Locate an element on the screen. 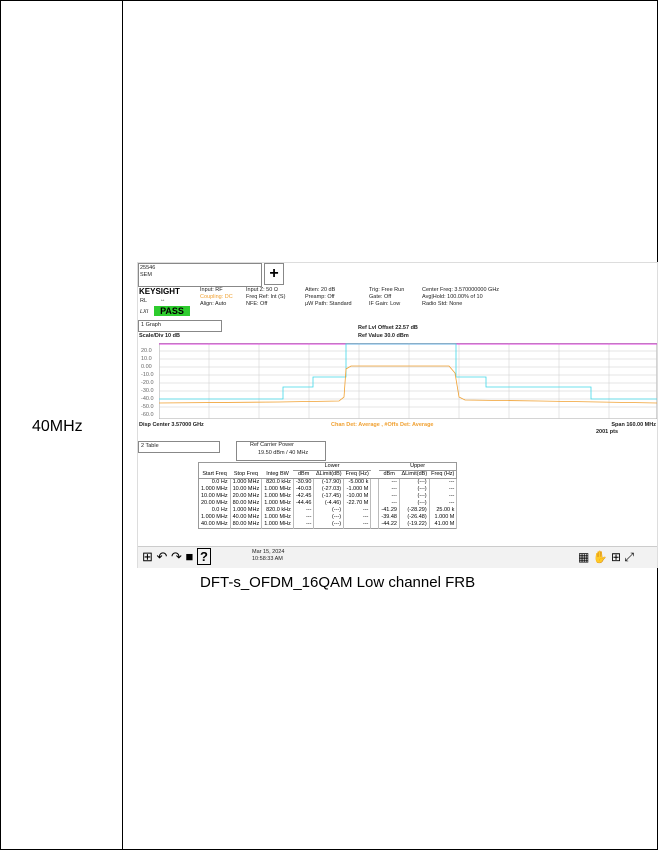  info-text: µW Path: Standard is located at coordinates (328, 304).